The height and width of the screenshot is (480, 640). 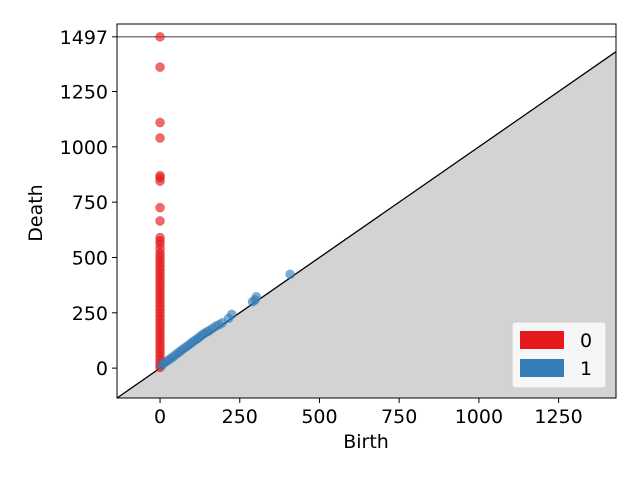 I want to click on x-tick-label: 500, so click(x=319, y=417).